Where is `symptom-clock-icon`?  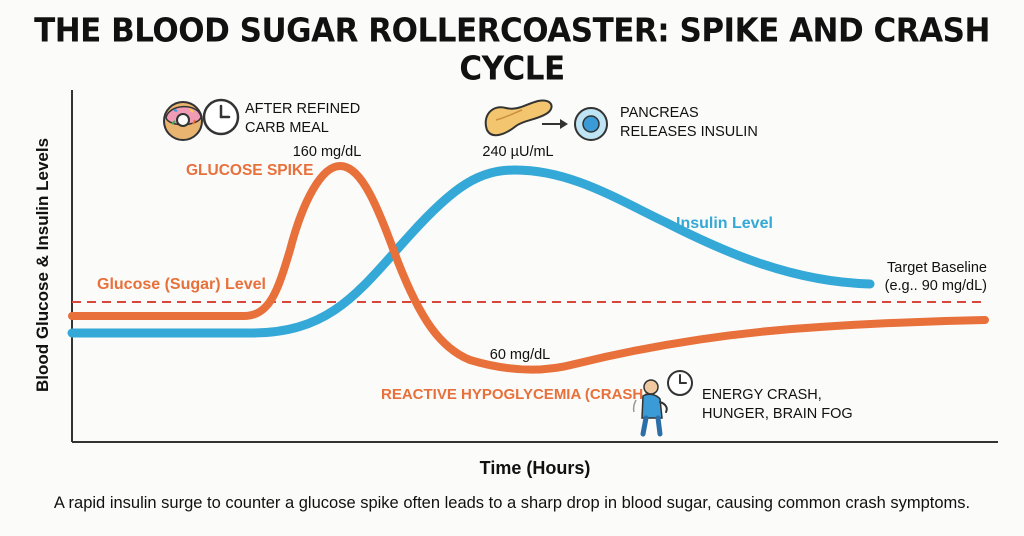 symptom-clock-icon is located at coordinates (680, 383).